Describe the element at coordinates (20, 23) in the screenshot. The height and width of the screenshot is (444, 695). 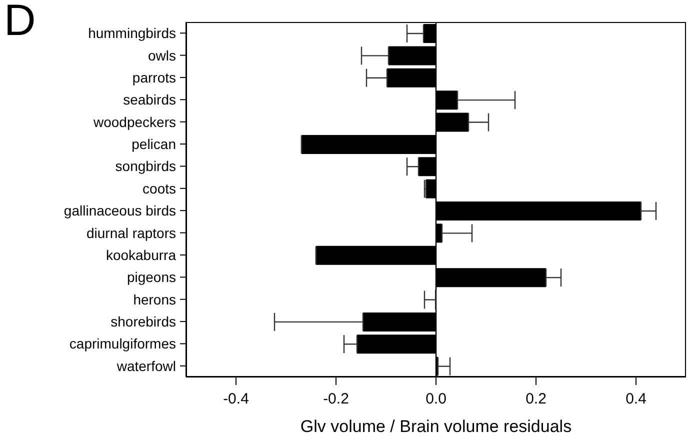
I see `chart-title: D` at that location.